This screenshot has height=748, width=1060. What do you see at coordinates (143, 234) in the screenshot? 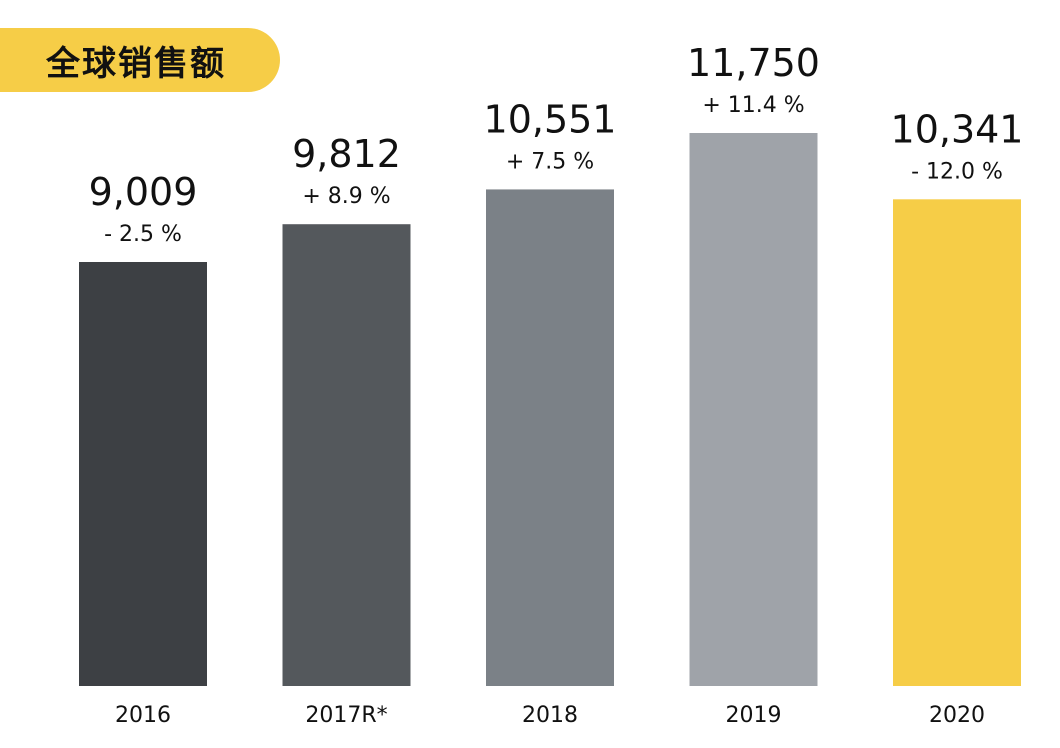
I see `change-label: - 2.5 %` at bounding box center [143, 234].